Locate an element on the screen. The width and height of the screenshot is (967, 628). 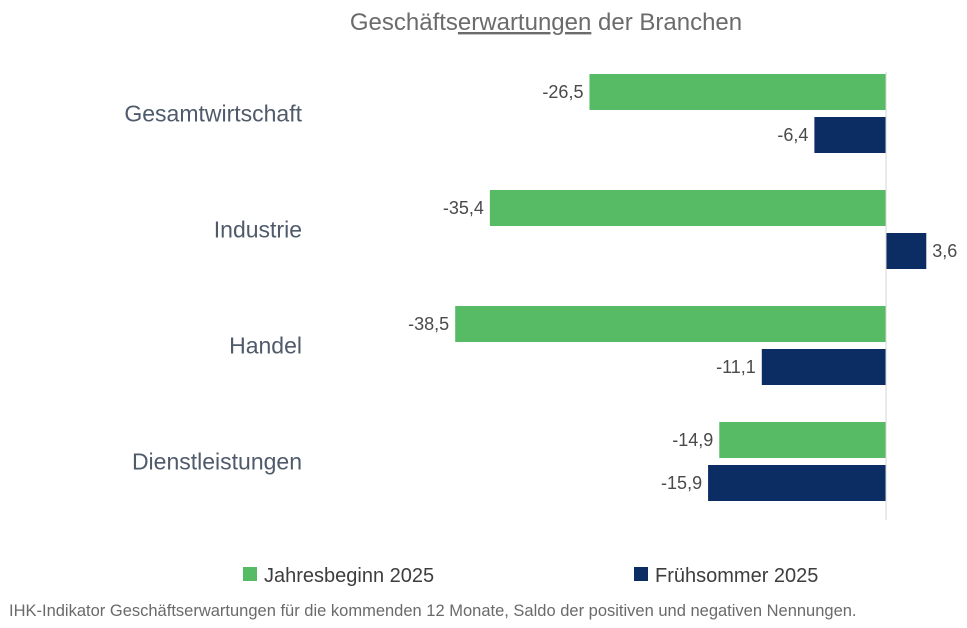
value-label-jahresbeginn-2025-gesamtwirtschaft: -26,5 is located at coordinates (562, 92).